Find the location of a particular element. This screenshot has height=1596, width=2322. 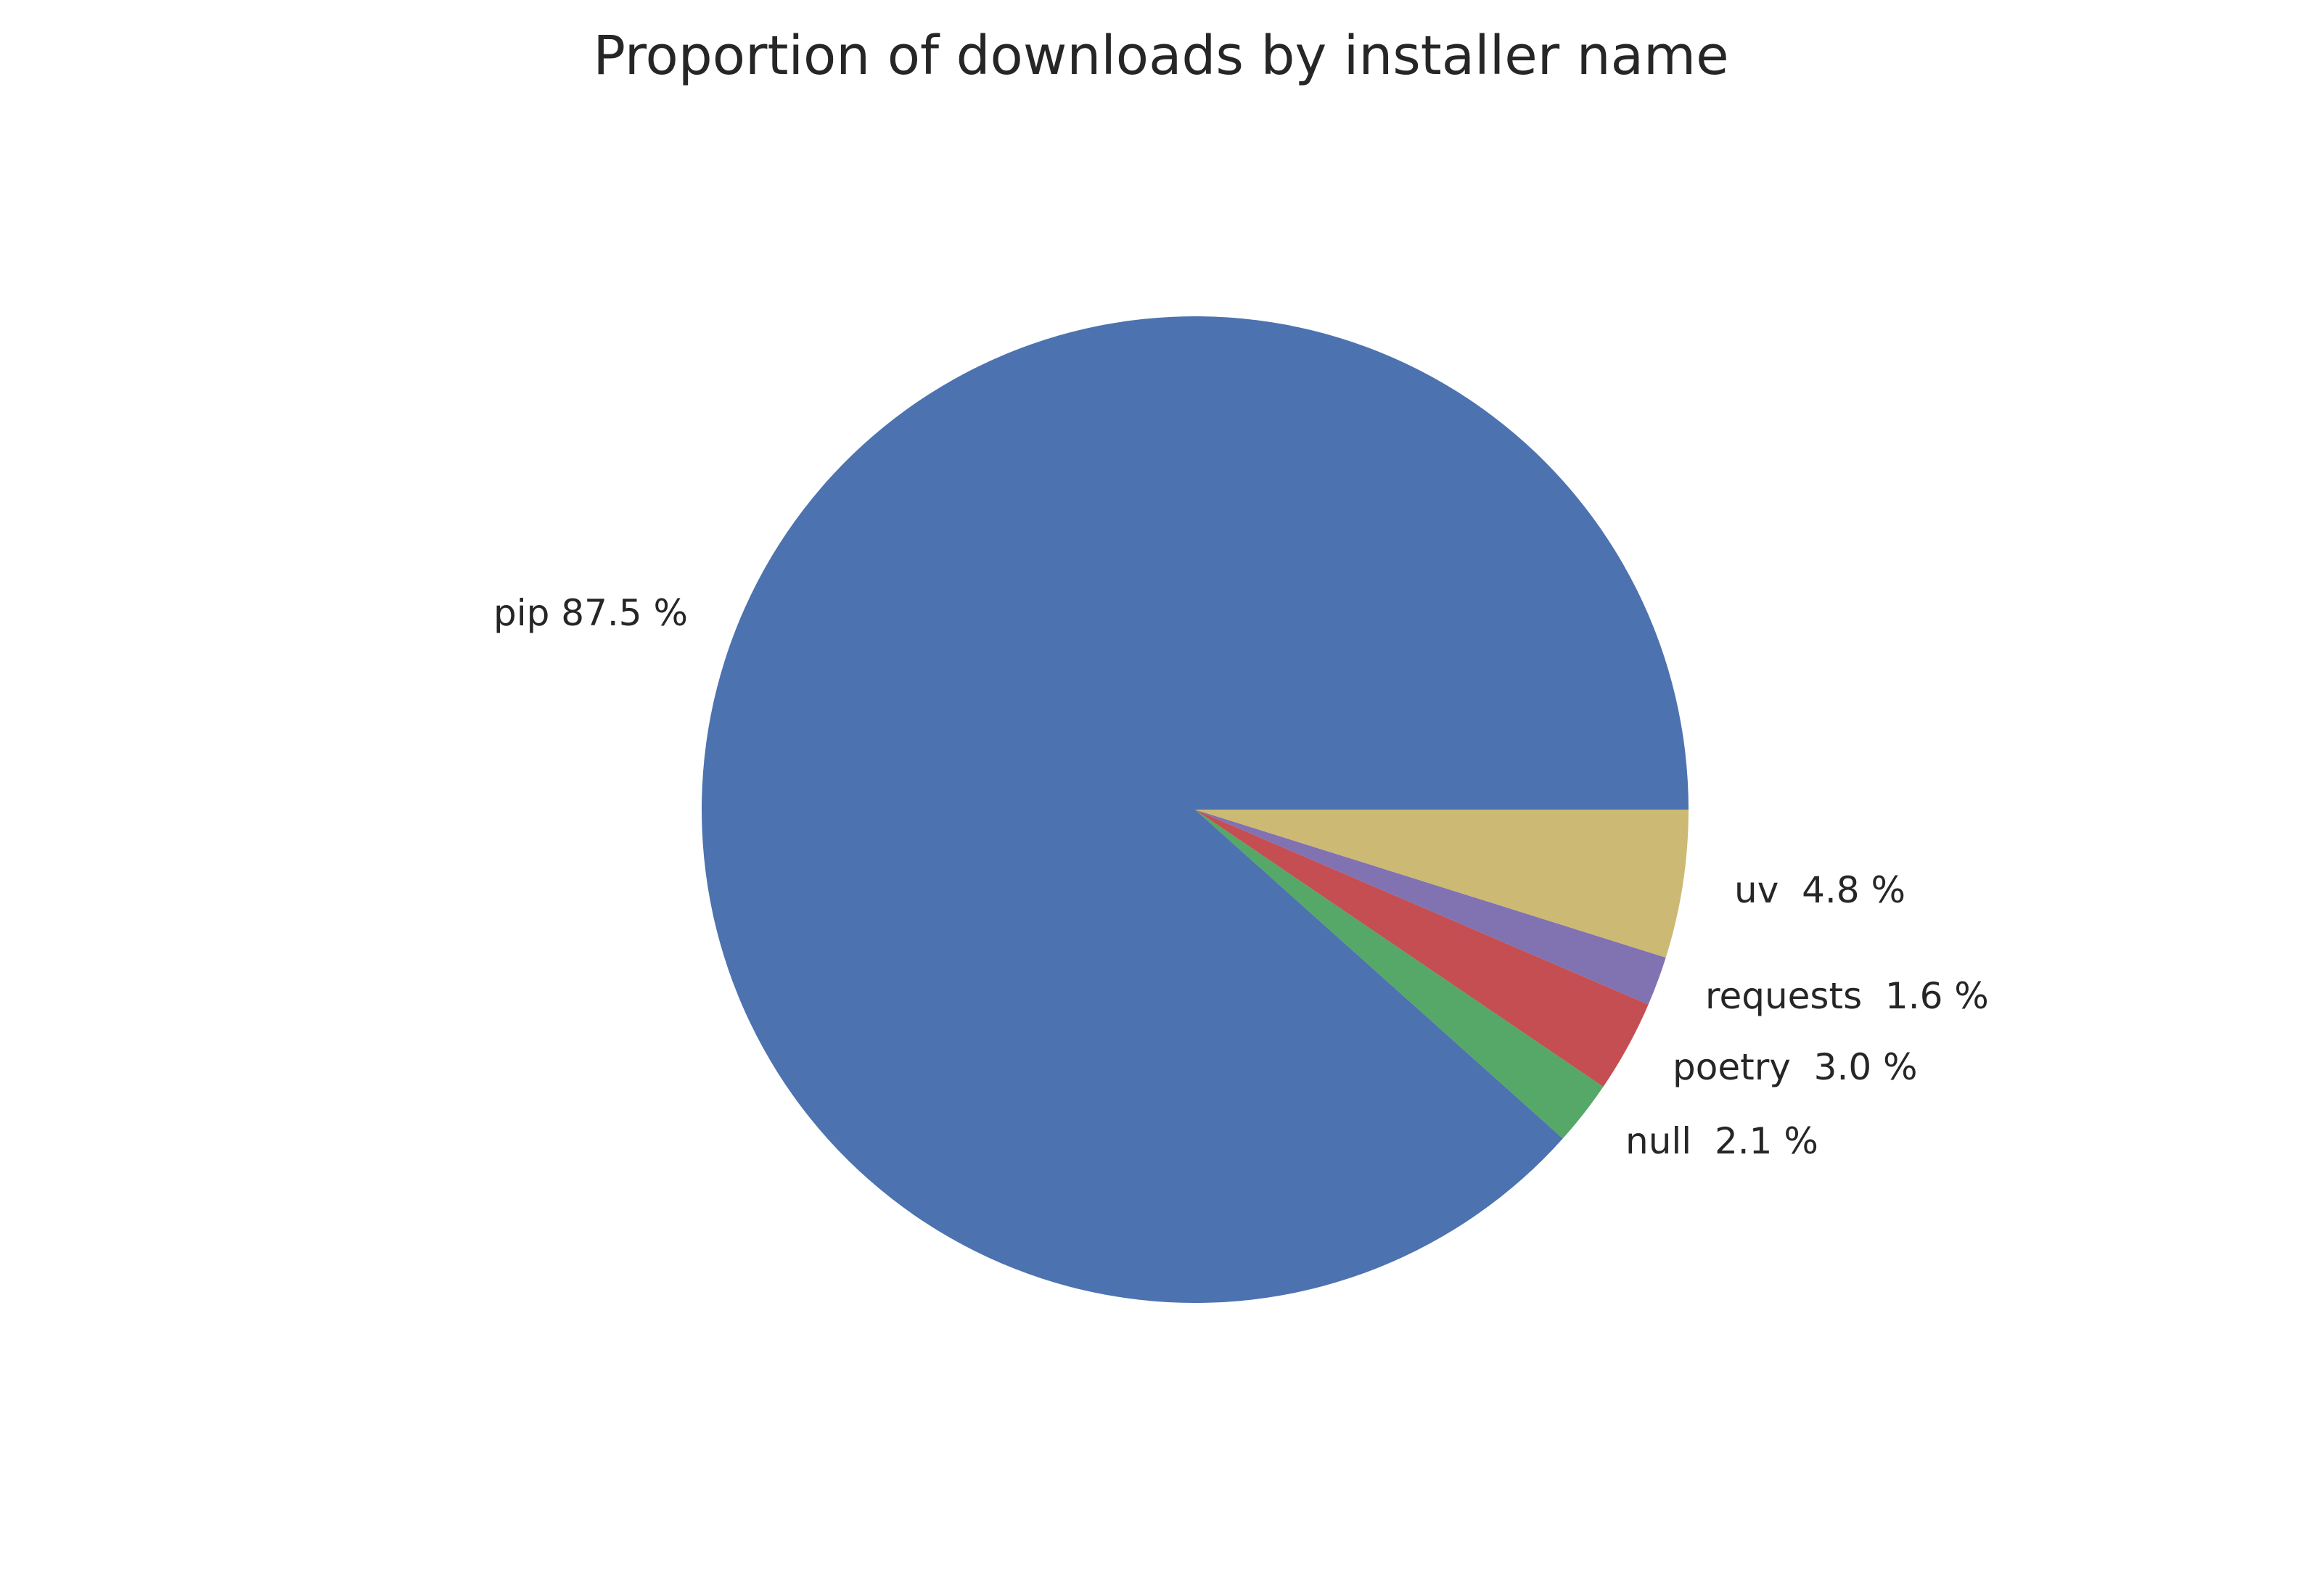

slice-label-uv: uv 4.8 % is located at coordinates (1819, 890).